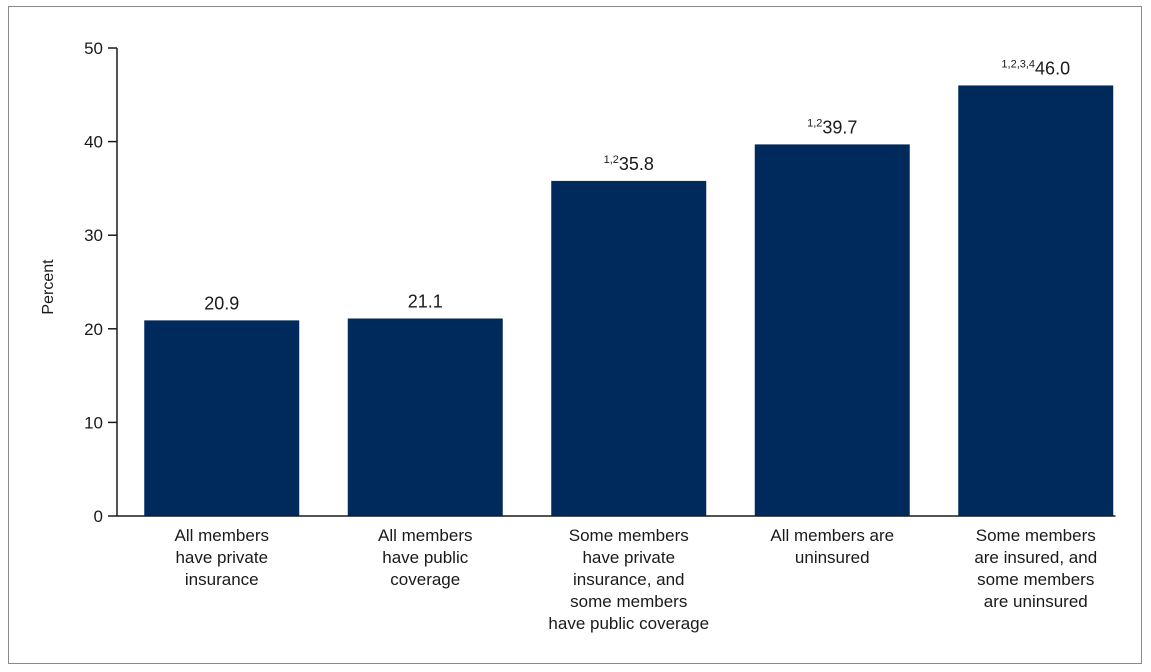 Image resolution: width=1151 pixels, height=672 pixels. What do you see at coordinates (636, 164) in the screenshot?
I see `bar-value: 35.8` at bounding box center [636, 164].